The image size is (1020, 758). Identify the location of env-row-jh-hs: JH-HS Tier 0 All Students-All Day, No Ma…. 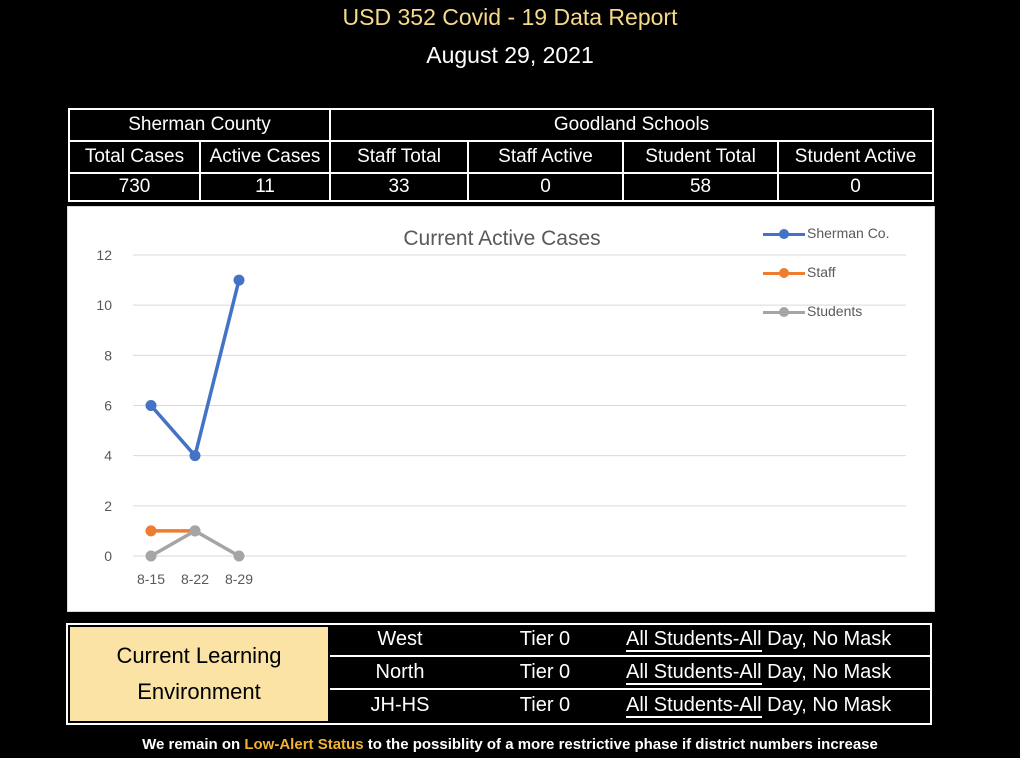
(630, 707).